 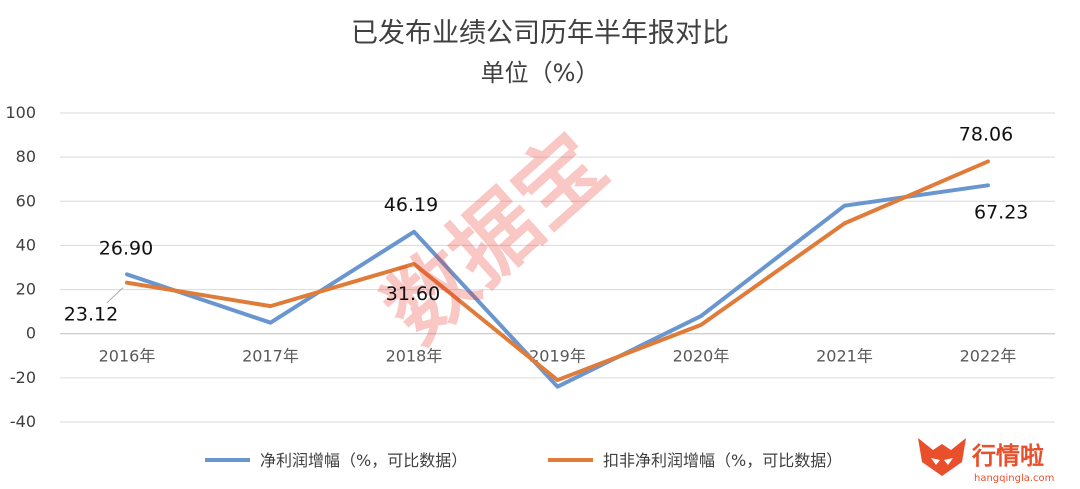 I want to click on legend: 净利润增幅（%，可比数据） 扣非净利润增幅（%，可比数据）, so click(x=523, y=460).